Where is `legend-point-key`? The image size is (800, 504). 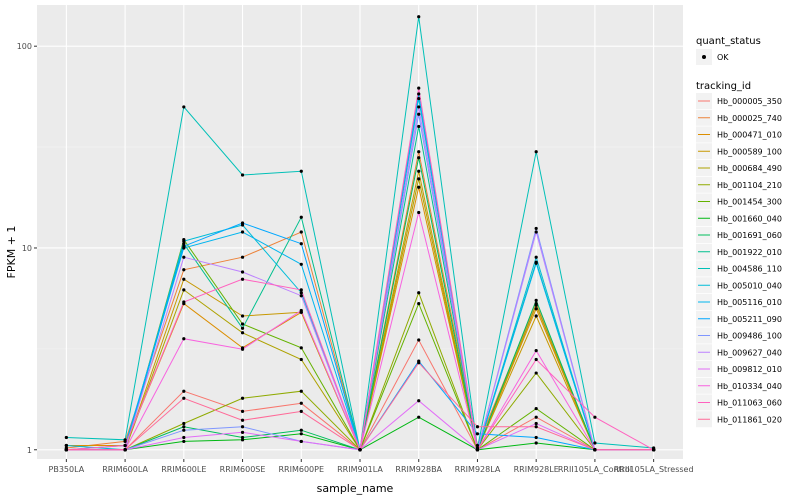 legend-point-key is located at coordinates (704, 57).